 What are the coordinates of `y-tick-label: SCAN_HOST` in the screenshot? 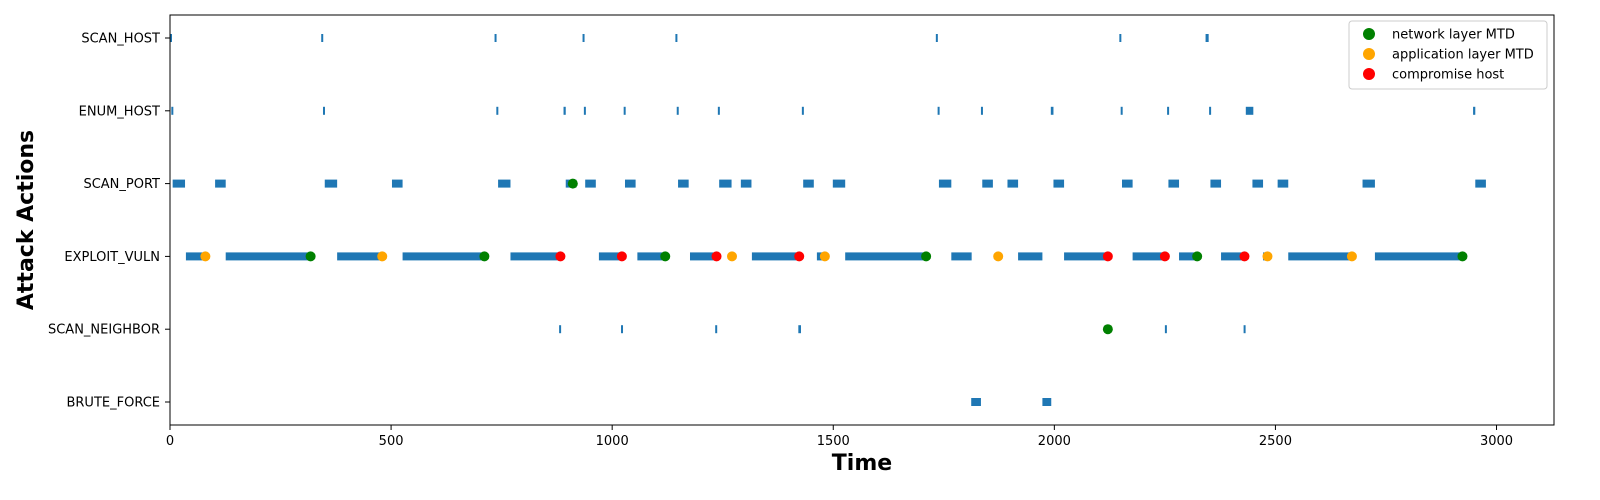 It's located at (120, 39).